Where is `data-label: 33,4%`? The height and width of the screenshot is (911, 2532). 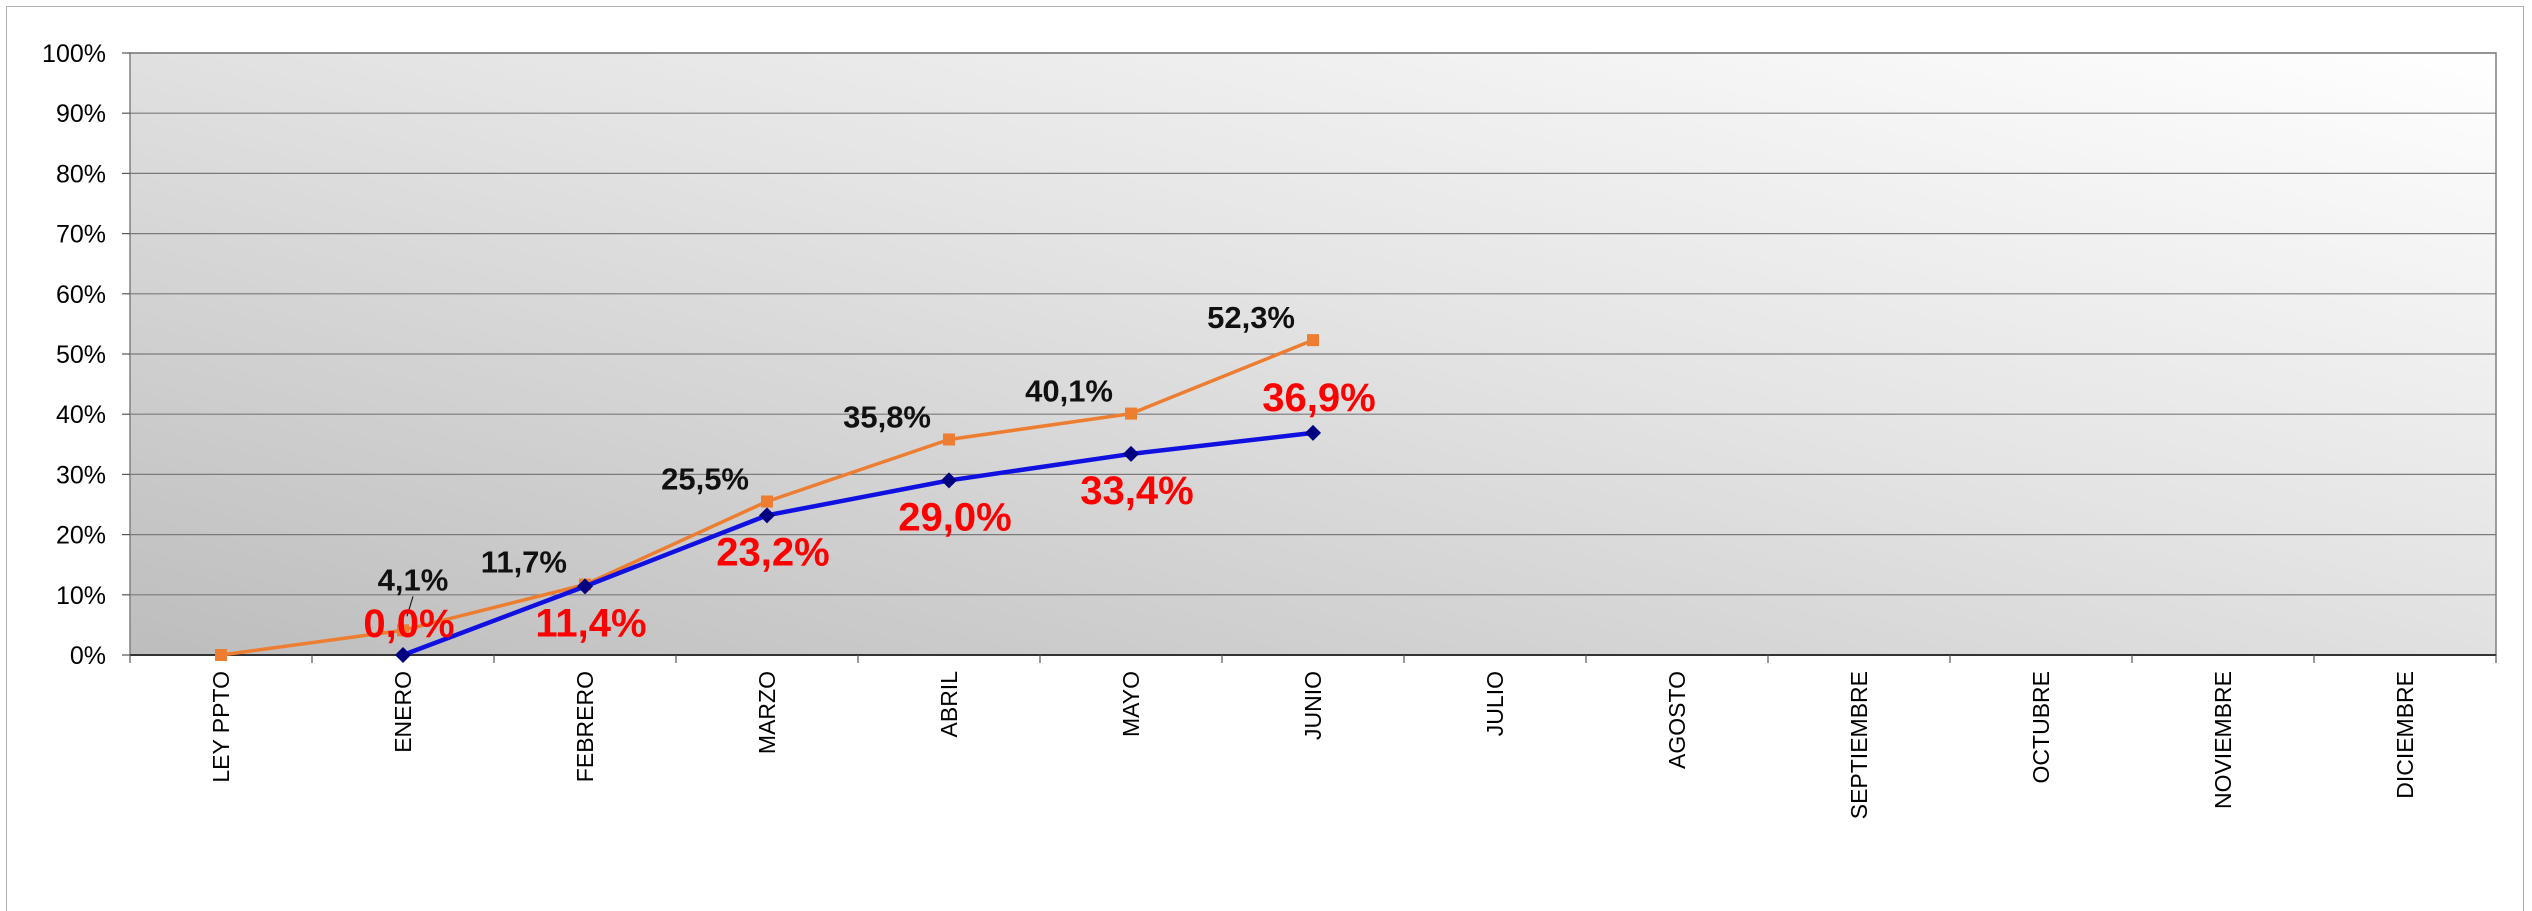
data-label: 33,4% is located at coordinates (1136, 491).